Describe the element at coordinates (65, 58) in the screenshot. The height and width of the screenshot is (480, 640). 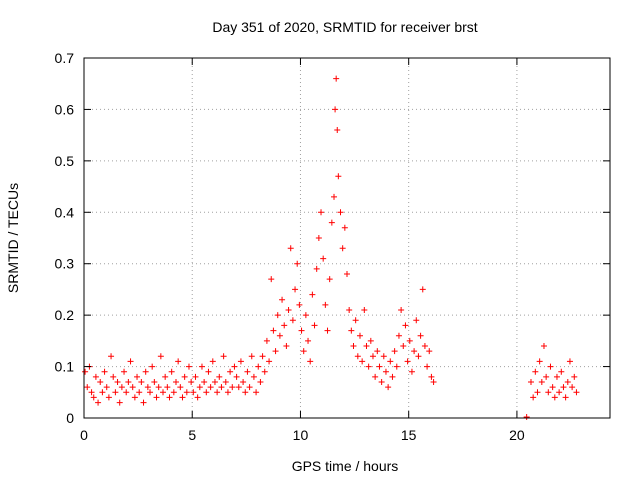
I see `y-tick-label: 0.7` at that location.